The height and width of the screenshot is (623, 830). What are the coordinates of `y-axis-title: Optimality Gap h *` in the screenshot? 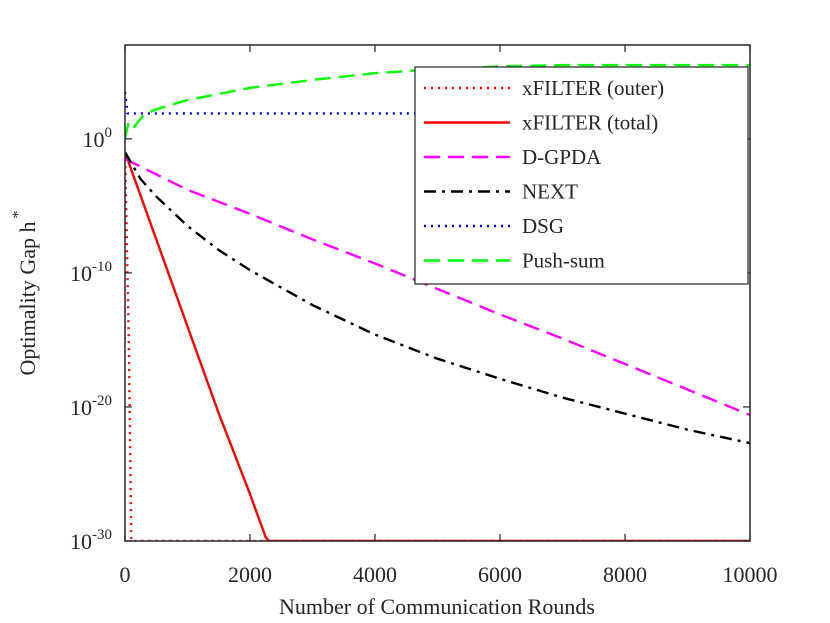 It's located at (25, 293).